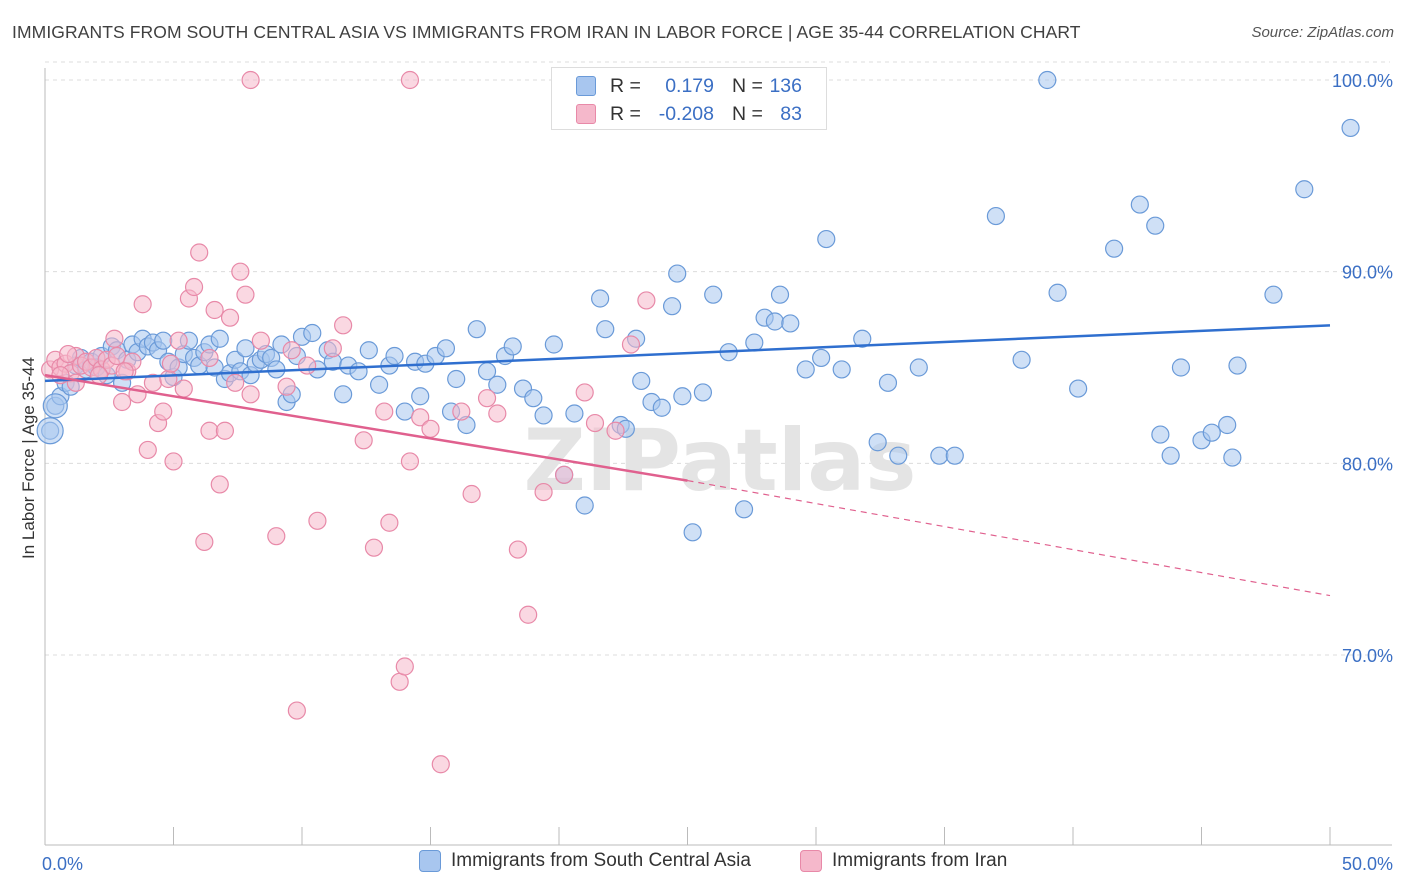 The image size is (1406, 892). Describe the element at coordinates (1009, 538) in the screenshot. I see `pink-trend-extension` at that location.